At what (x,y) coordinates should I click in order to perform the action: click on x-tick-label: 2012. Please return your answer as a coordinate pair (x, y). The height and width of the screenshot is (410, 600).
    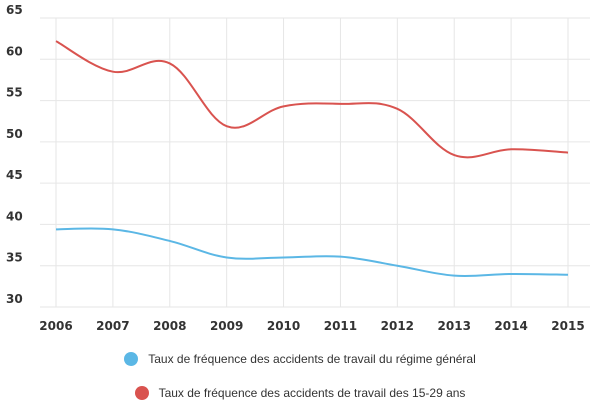
    Looking at the image, I should click on (397, 326).